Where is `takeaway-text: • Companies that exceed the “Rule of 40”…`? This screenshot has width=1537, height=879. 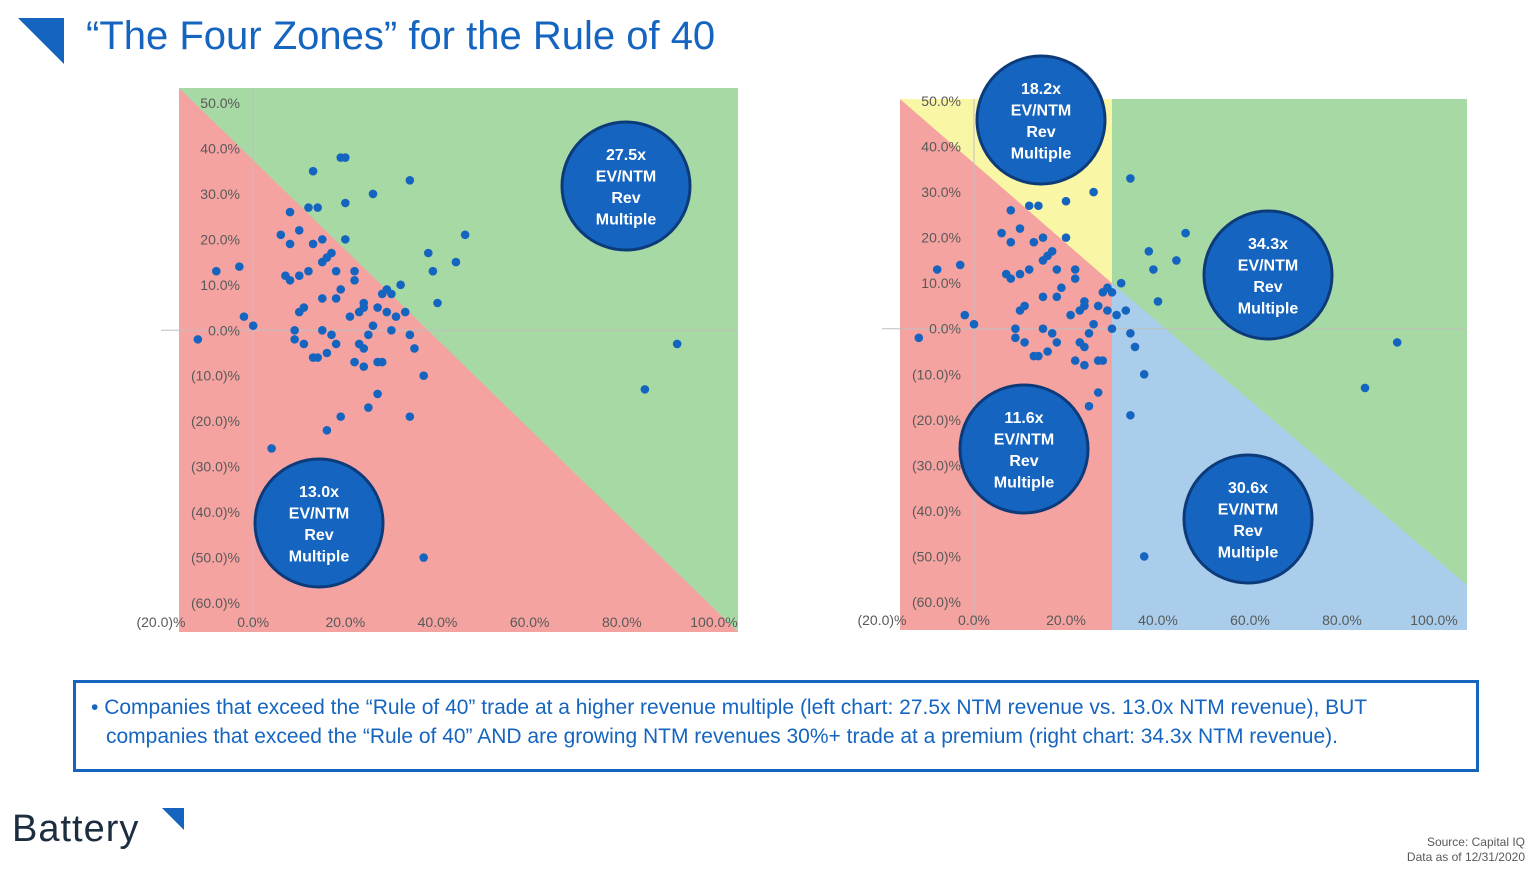
takeaway-text: • Companies that exceed the “Rule of 40”… is located at coordinates (776, 722).